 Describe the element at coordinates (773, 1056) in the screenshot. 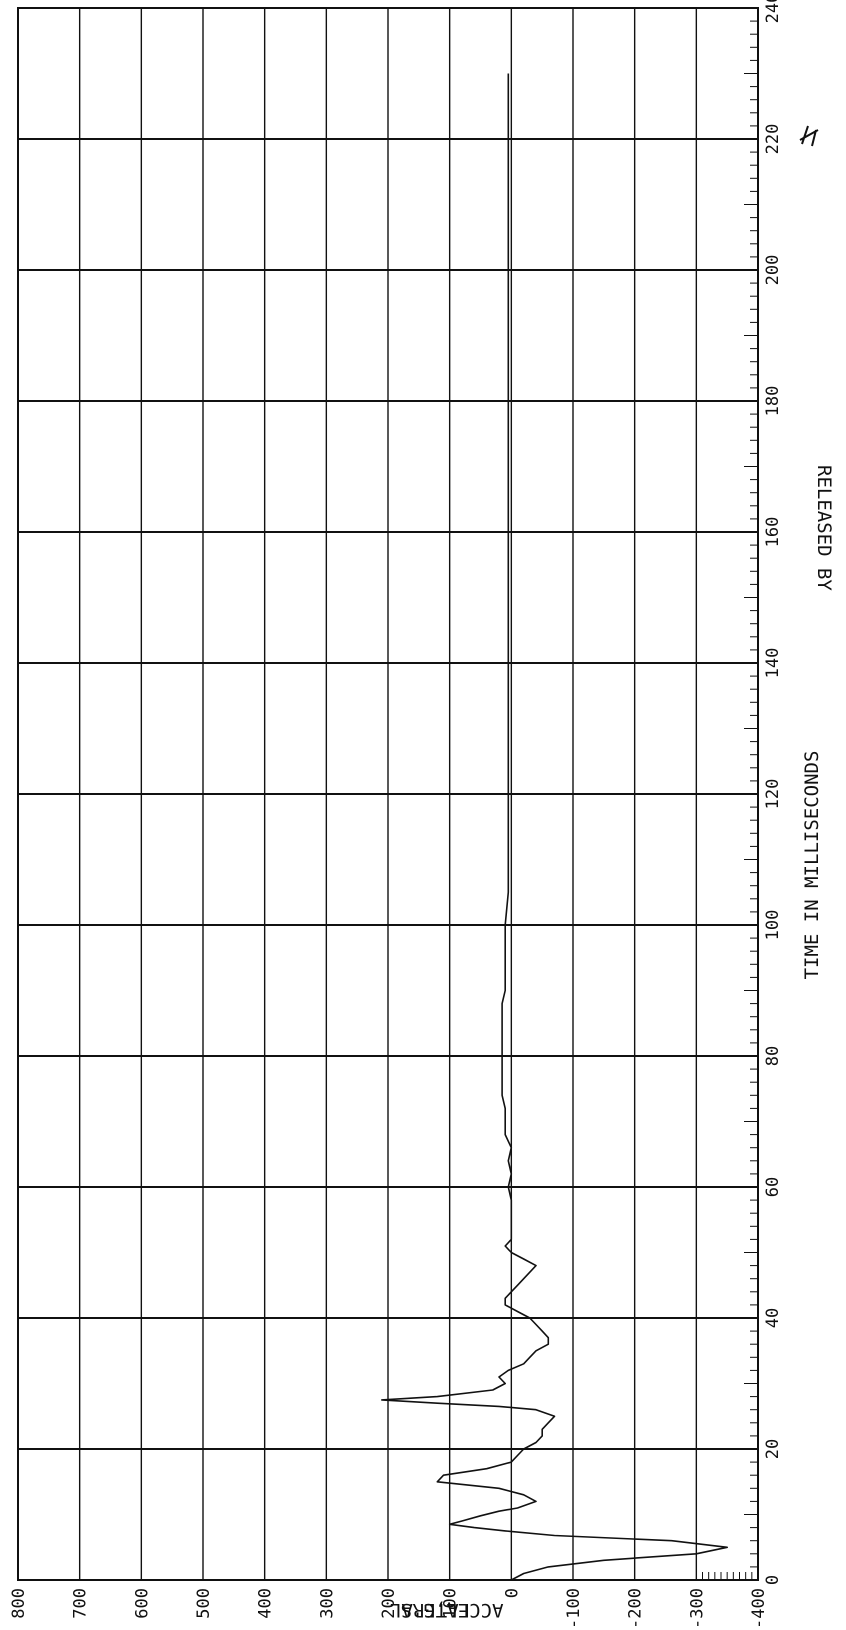

I see `x-tick-label: 80` at that location.